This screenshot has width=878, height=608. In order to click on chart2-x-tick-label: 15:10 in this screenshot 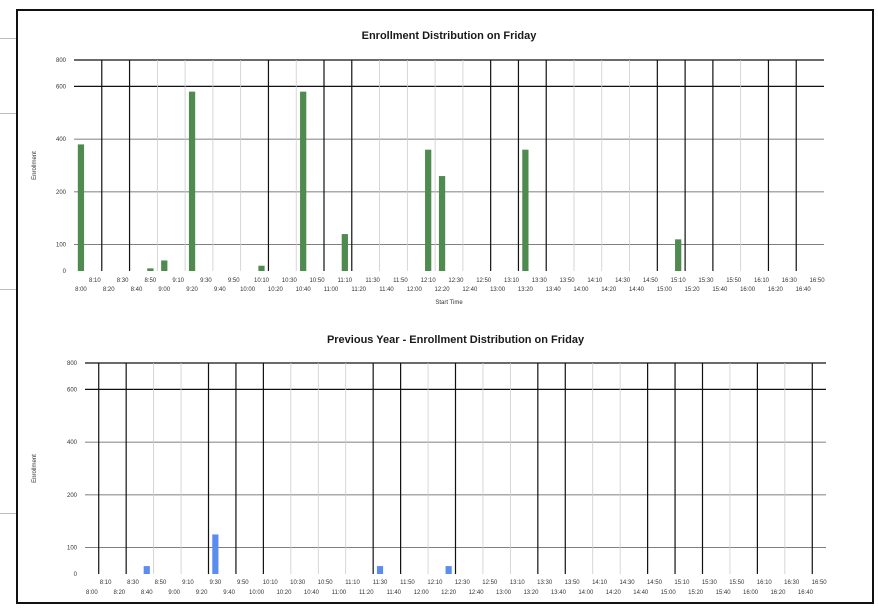, I will do `click(682, 583)`.